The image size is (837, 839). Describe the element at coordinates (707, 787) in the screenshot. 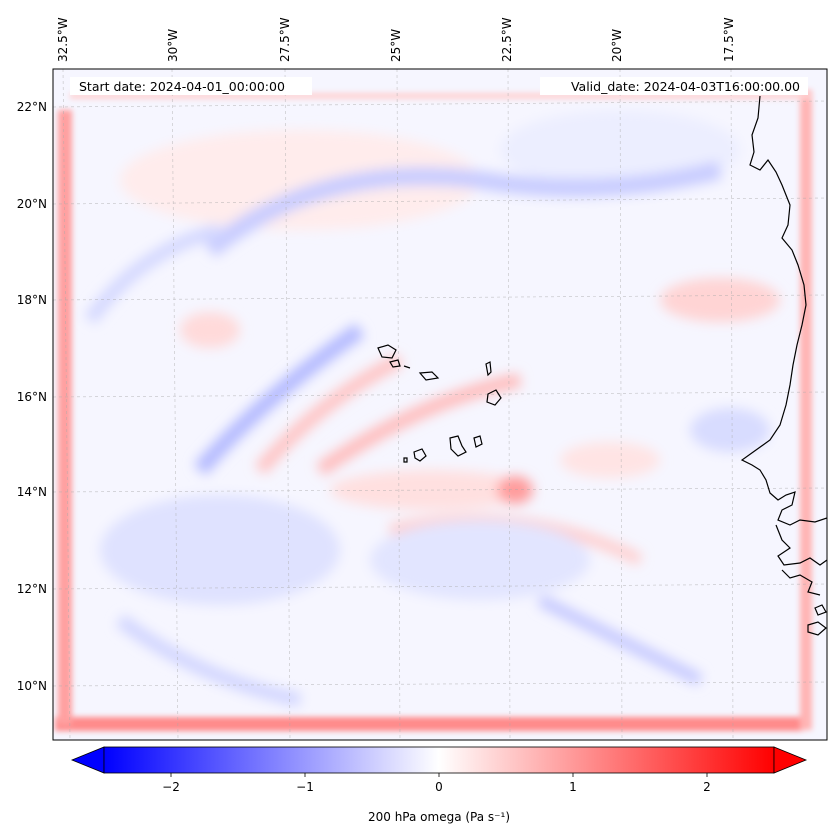

I see `colorbar-tick-label: 2` at that location.